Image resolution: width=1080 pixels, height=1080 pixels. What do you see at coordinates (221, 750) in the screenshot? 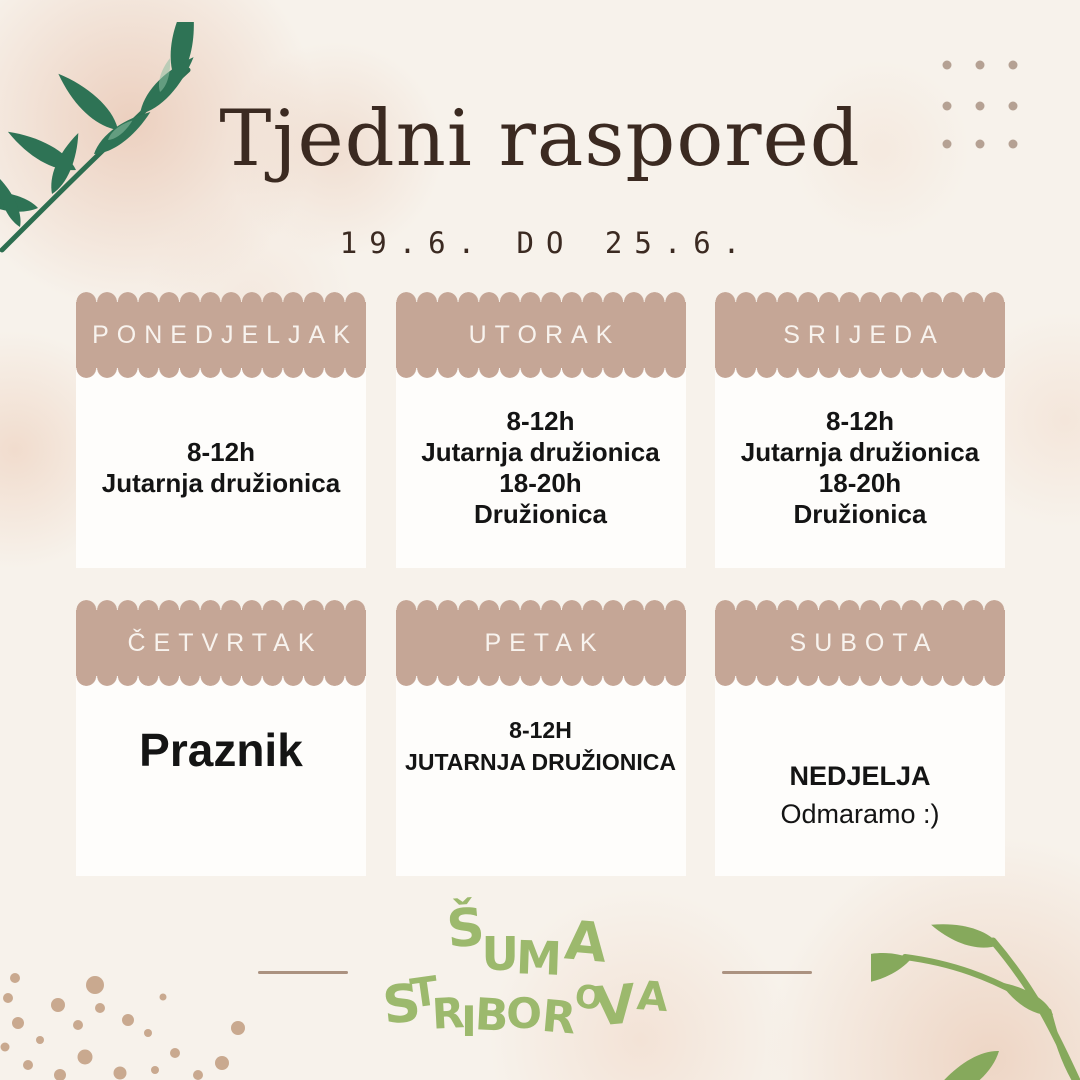
I see `schedule-line: Praznik` at bounding box center [221, 750].